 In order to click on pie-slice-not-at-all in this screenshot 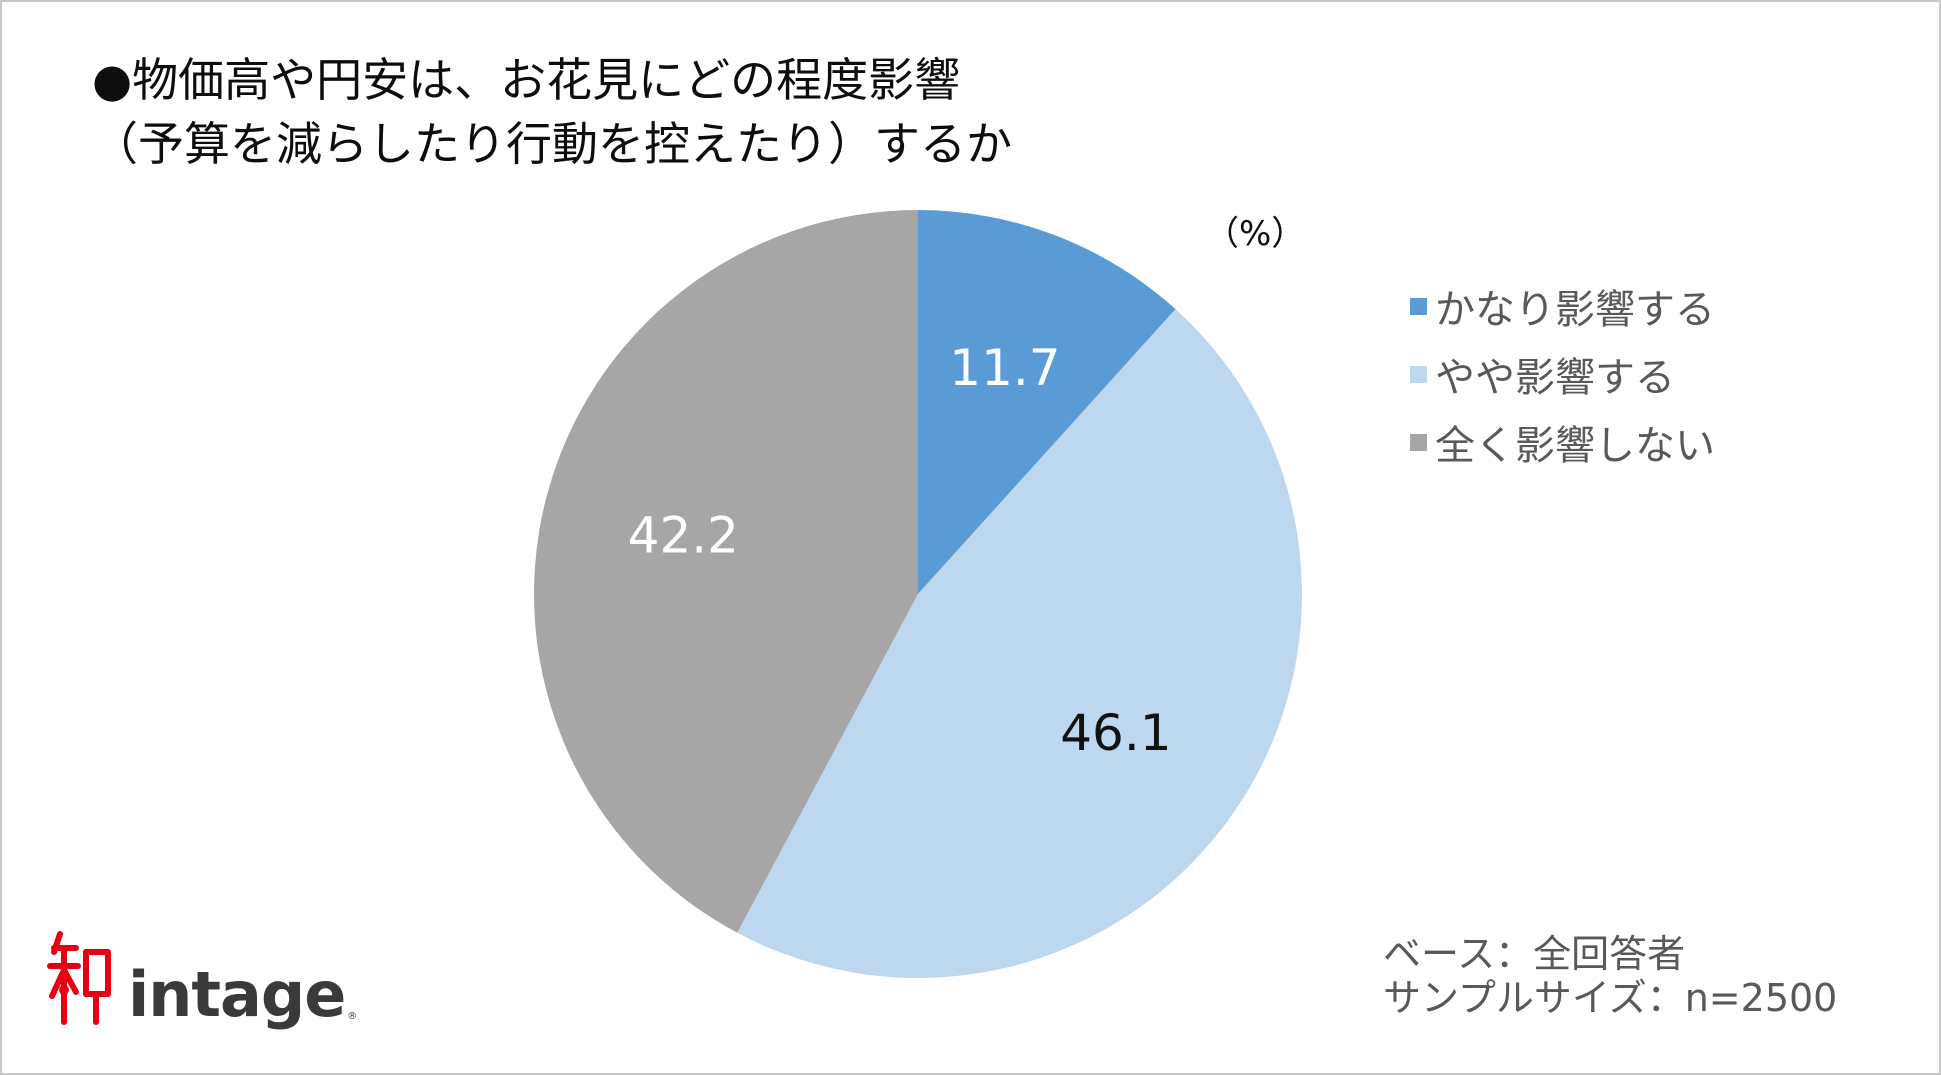, I will do `click(726, 571)`.